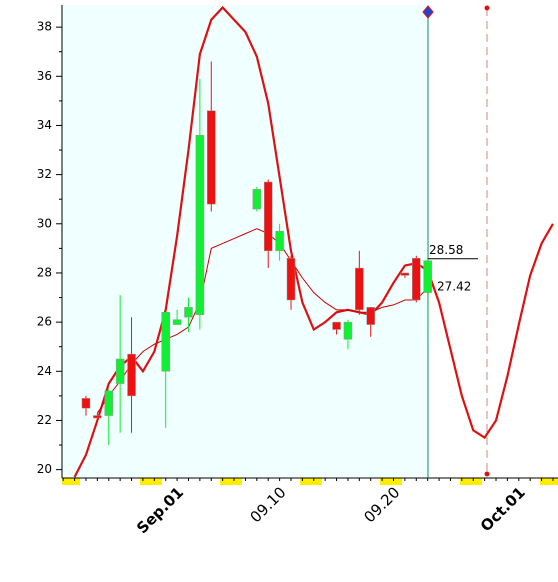 The width and height of the screenshot is (558, 582). I want to click on price-label: 28.58, so click(446, 250).